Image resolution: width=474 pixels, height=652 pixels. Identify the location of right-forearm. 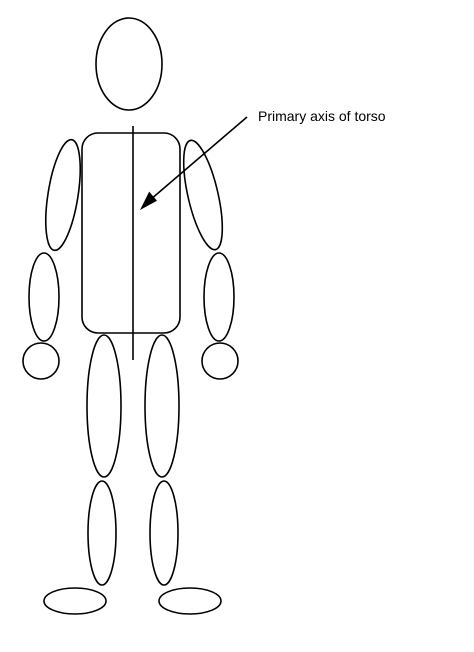
(219, 297).